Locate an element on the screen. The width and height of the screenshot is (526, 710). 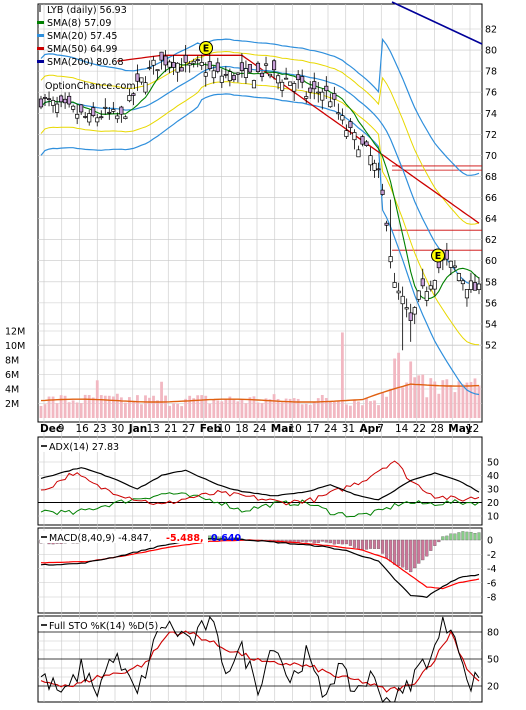
adx-title-bg is located at coordinates (83, 446).